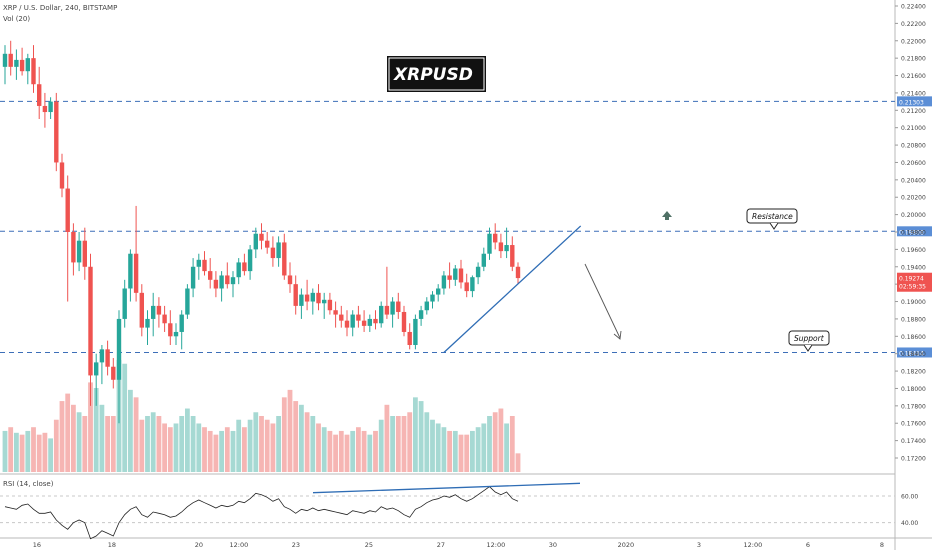  Describe the element at coordinates (261, 513) in the screenshot. I see `rsi-line` at that location.